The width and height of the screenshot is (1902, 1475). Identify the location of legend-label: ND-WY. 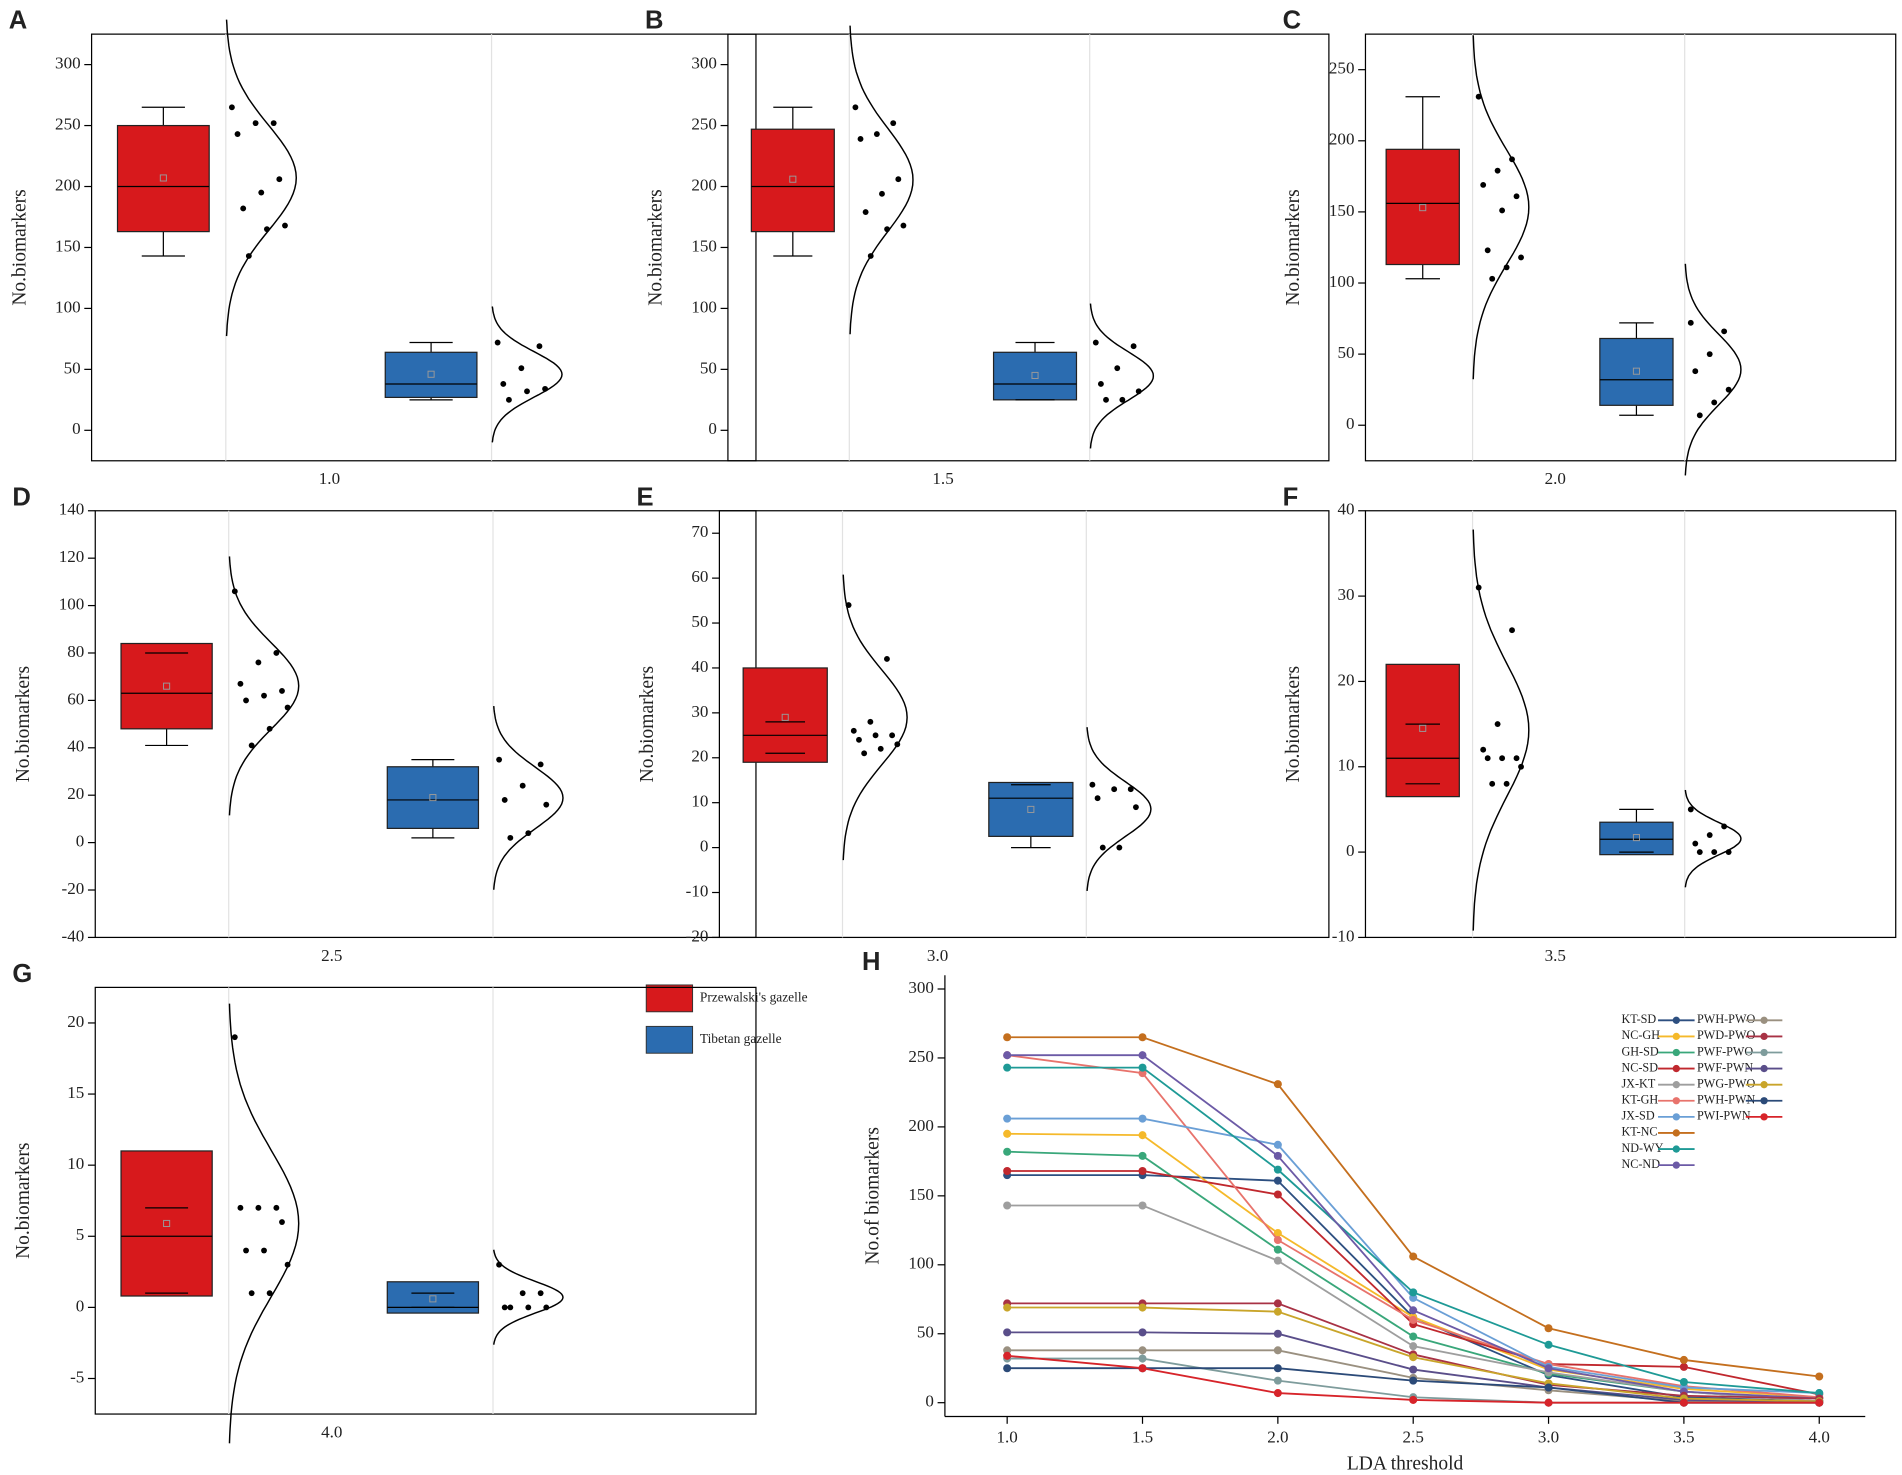
(1642, 1148).